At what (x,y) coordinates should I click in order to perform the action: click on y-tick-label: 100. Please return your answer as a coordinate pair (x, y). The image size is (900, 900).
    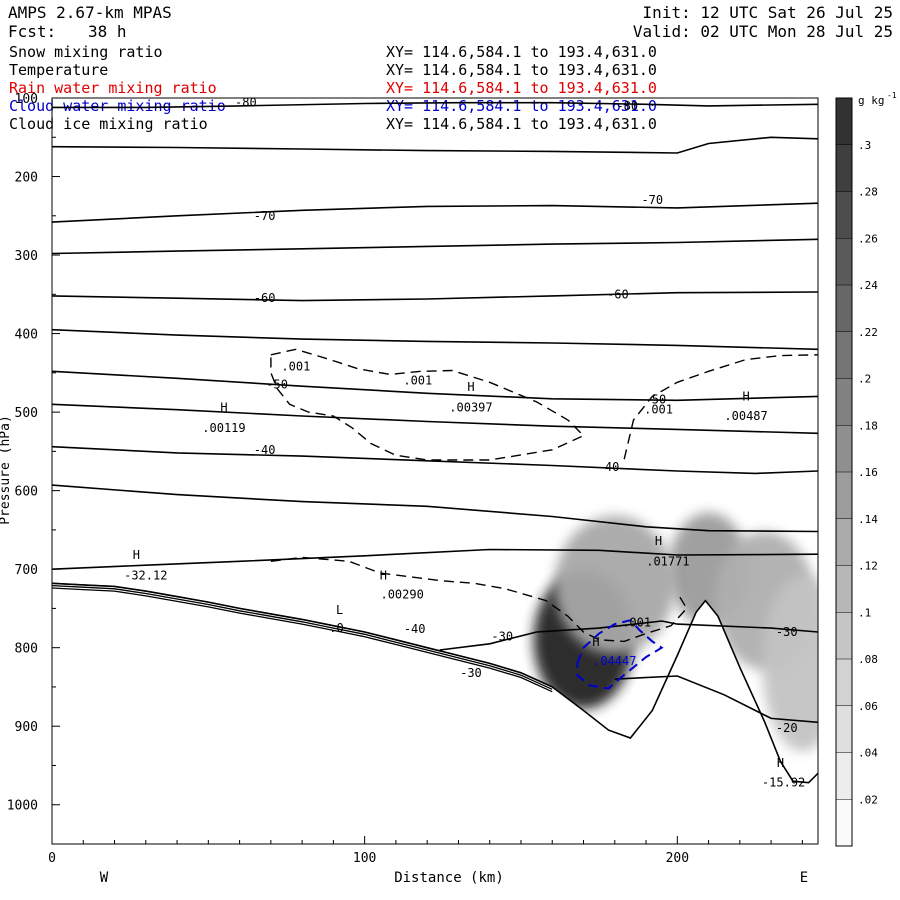
    Looking at the image, I should click on (26, 99).